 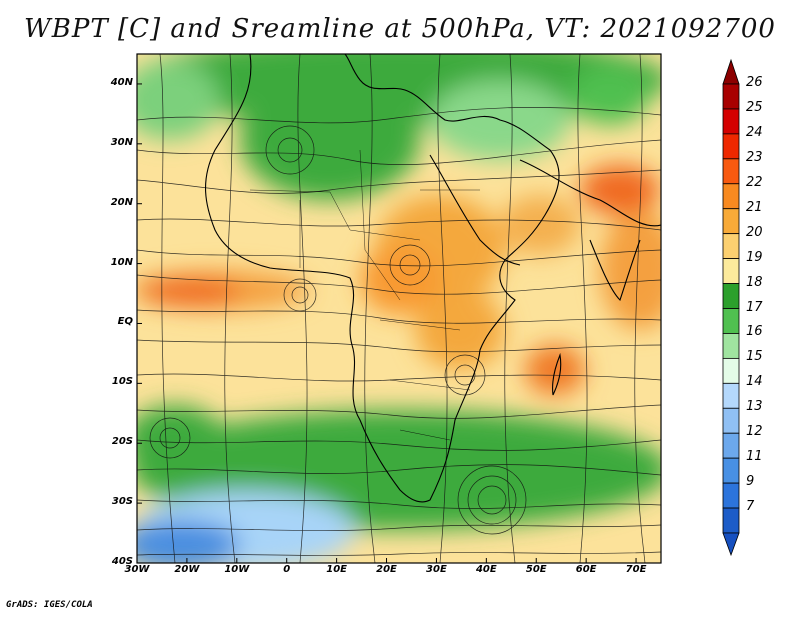 What do you see at coordinates (536, 569) in the screenshot?
I see `lon-label: 50E` at bounding box center [536, 569].